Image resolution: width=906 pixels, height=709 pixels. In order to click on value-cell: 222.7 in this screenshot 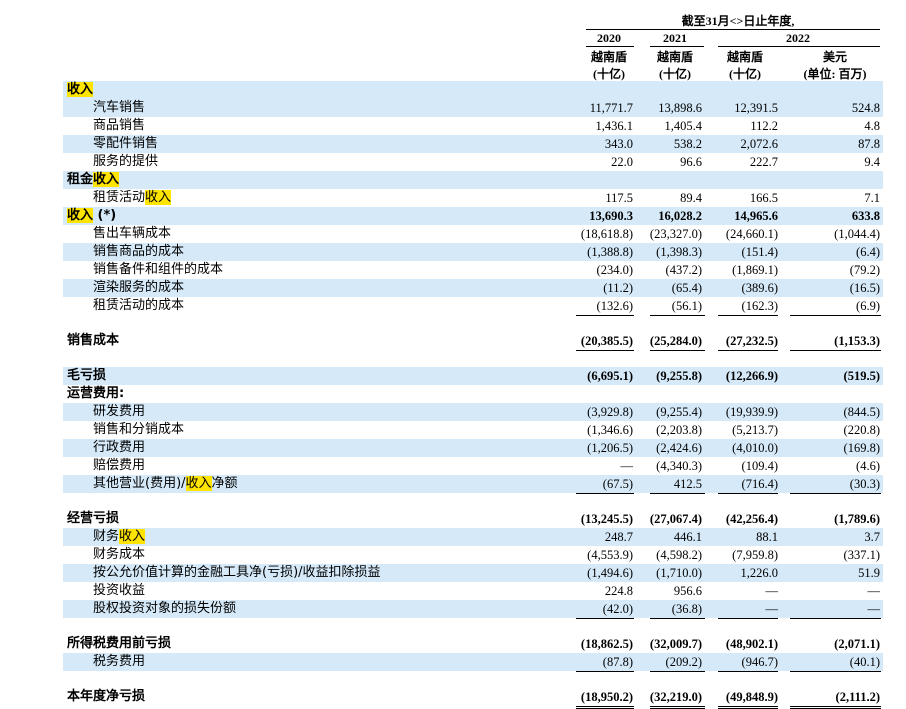, I will do `click(763, 162)`.